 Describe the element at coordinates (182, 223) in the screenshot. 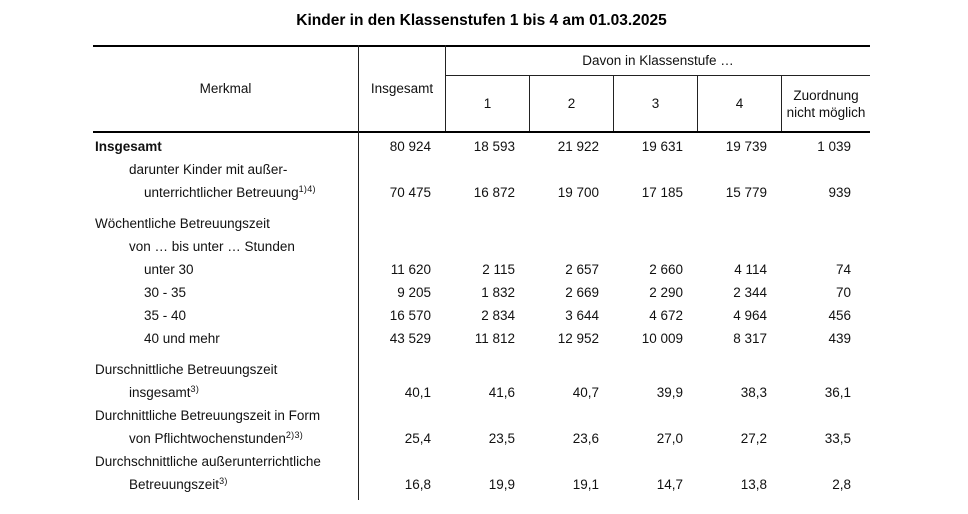

I see `row-label-line: Wöchentliche Betreuungszeit` at that location.